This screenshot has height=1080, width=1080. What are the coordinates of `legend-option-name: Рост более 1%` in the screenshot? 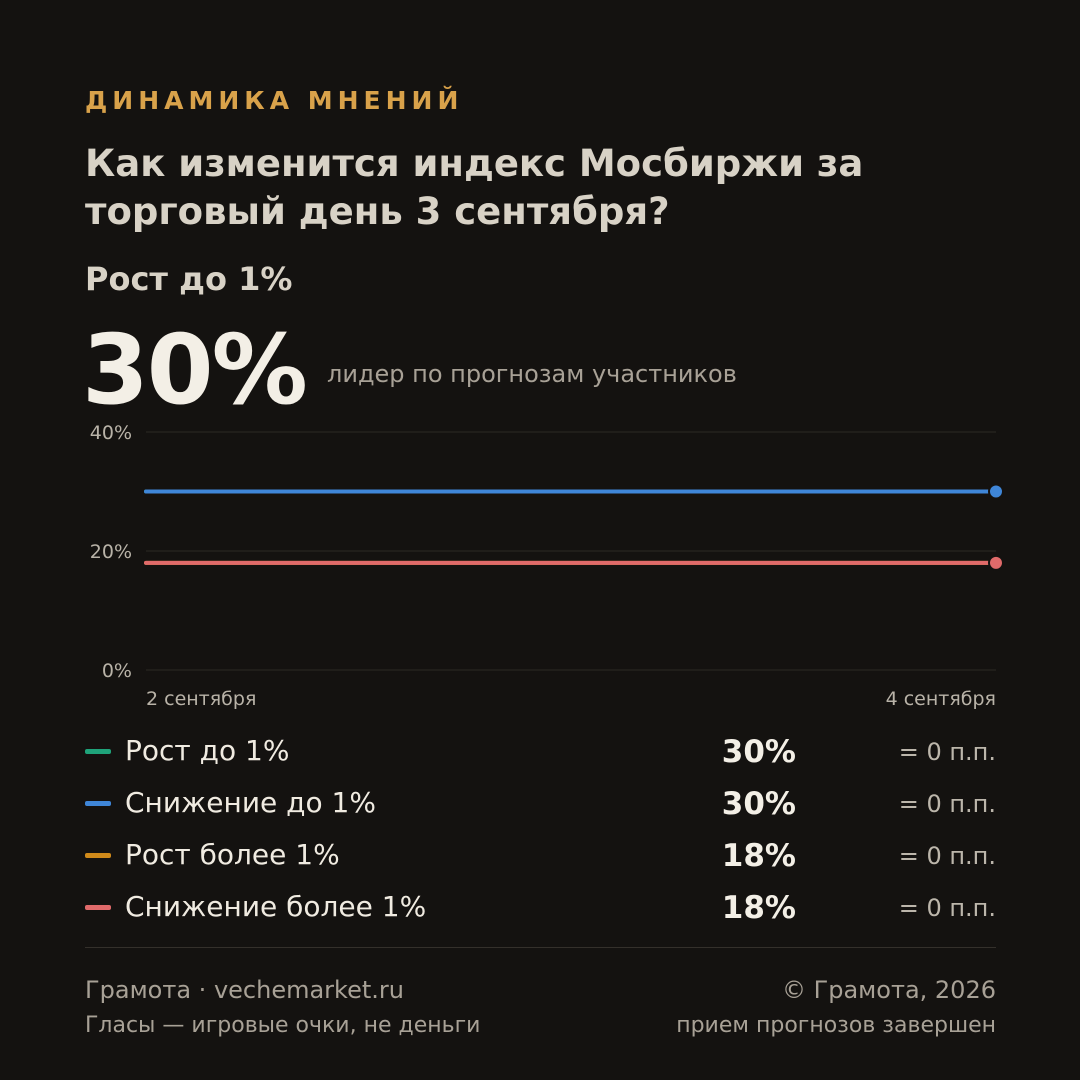 It's located at (232, 854).